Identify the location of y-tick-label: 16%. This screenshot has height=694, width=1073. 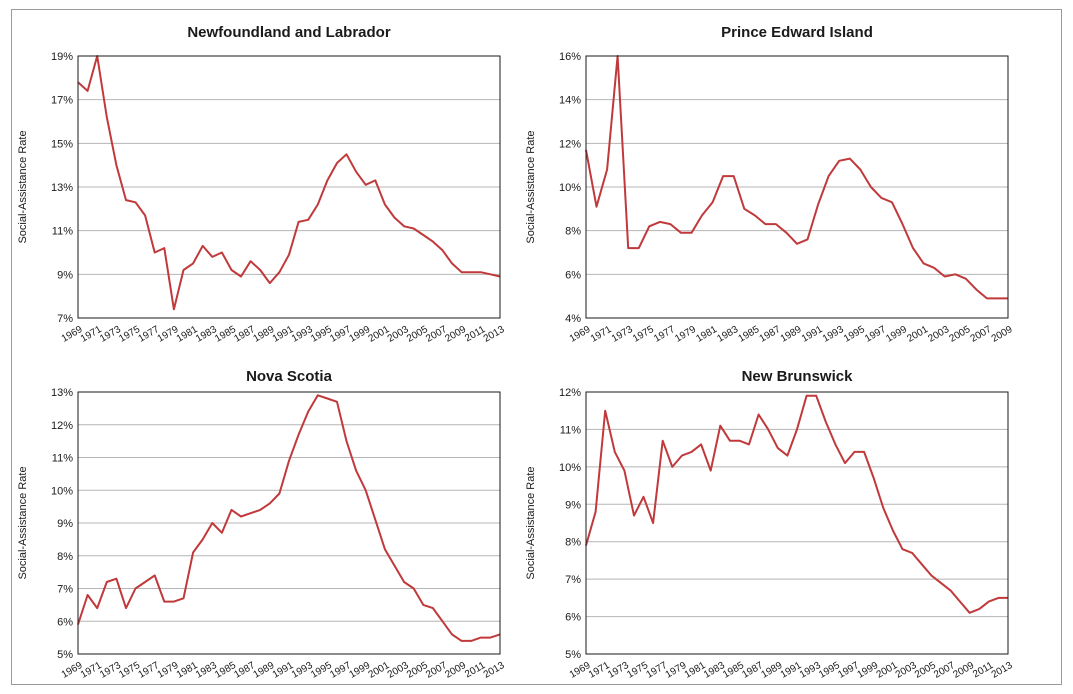
(570, 57).